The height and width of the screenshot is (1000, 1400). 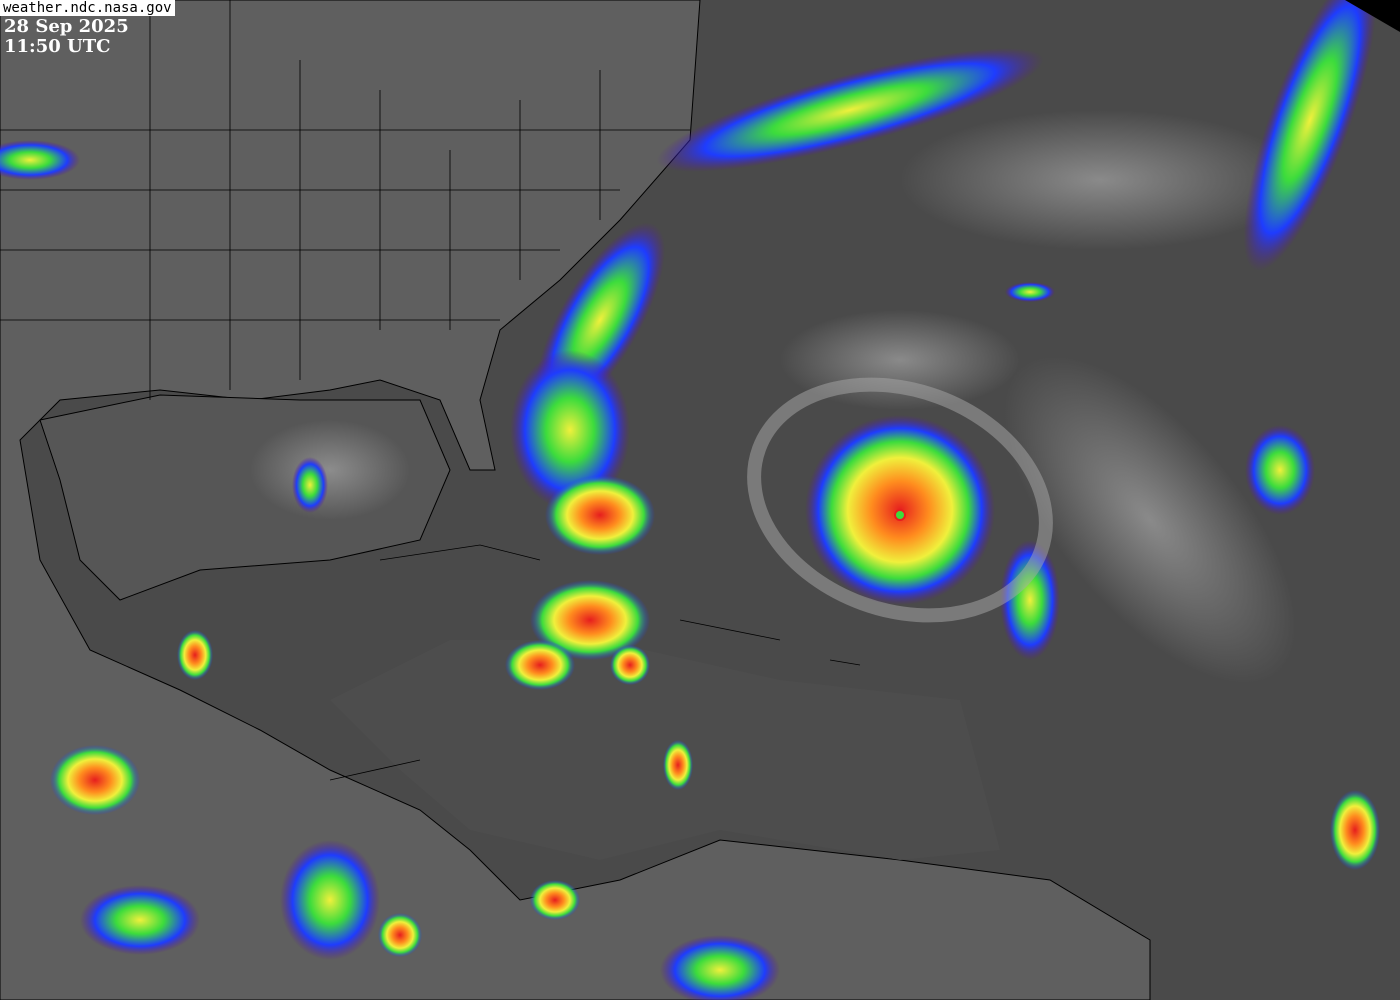 I want to click on caribbean-sea, so click(x=665, y=750).